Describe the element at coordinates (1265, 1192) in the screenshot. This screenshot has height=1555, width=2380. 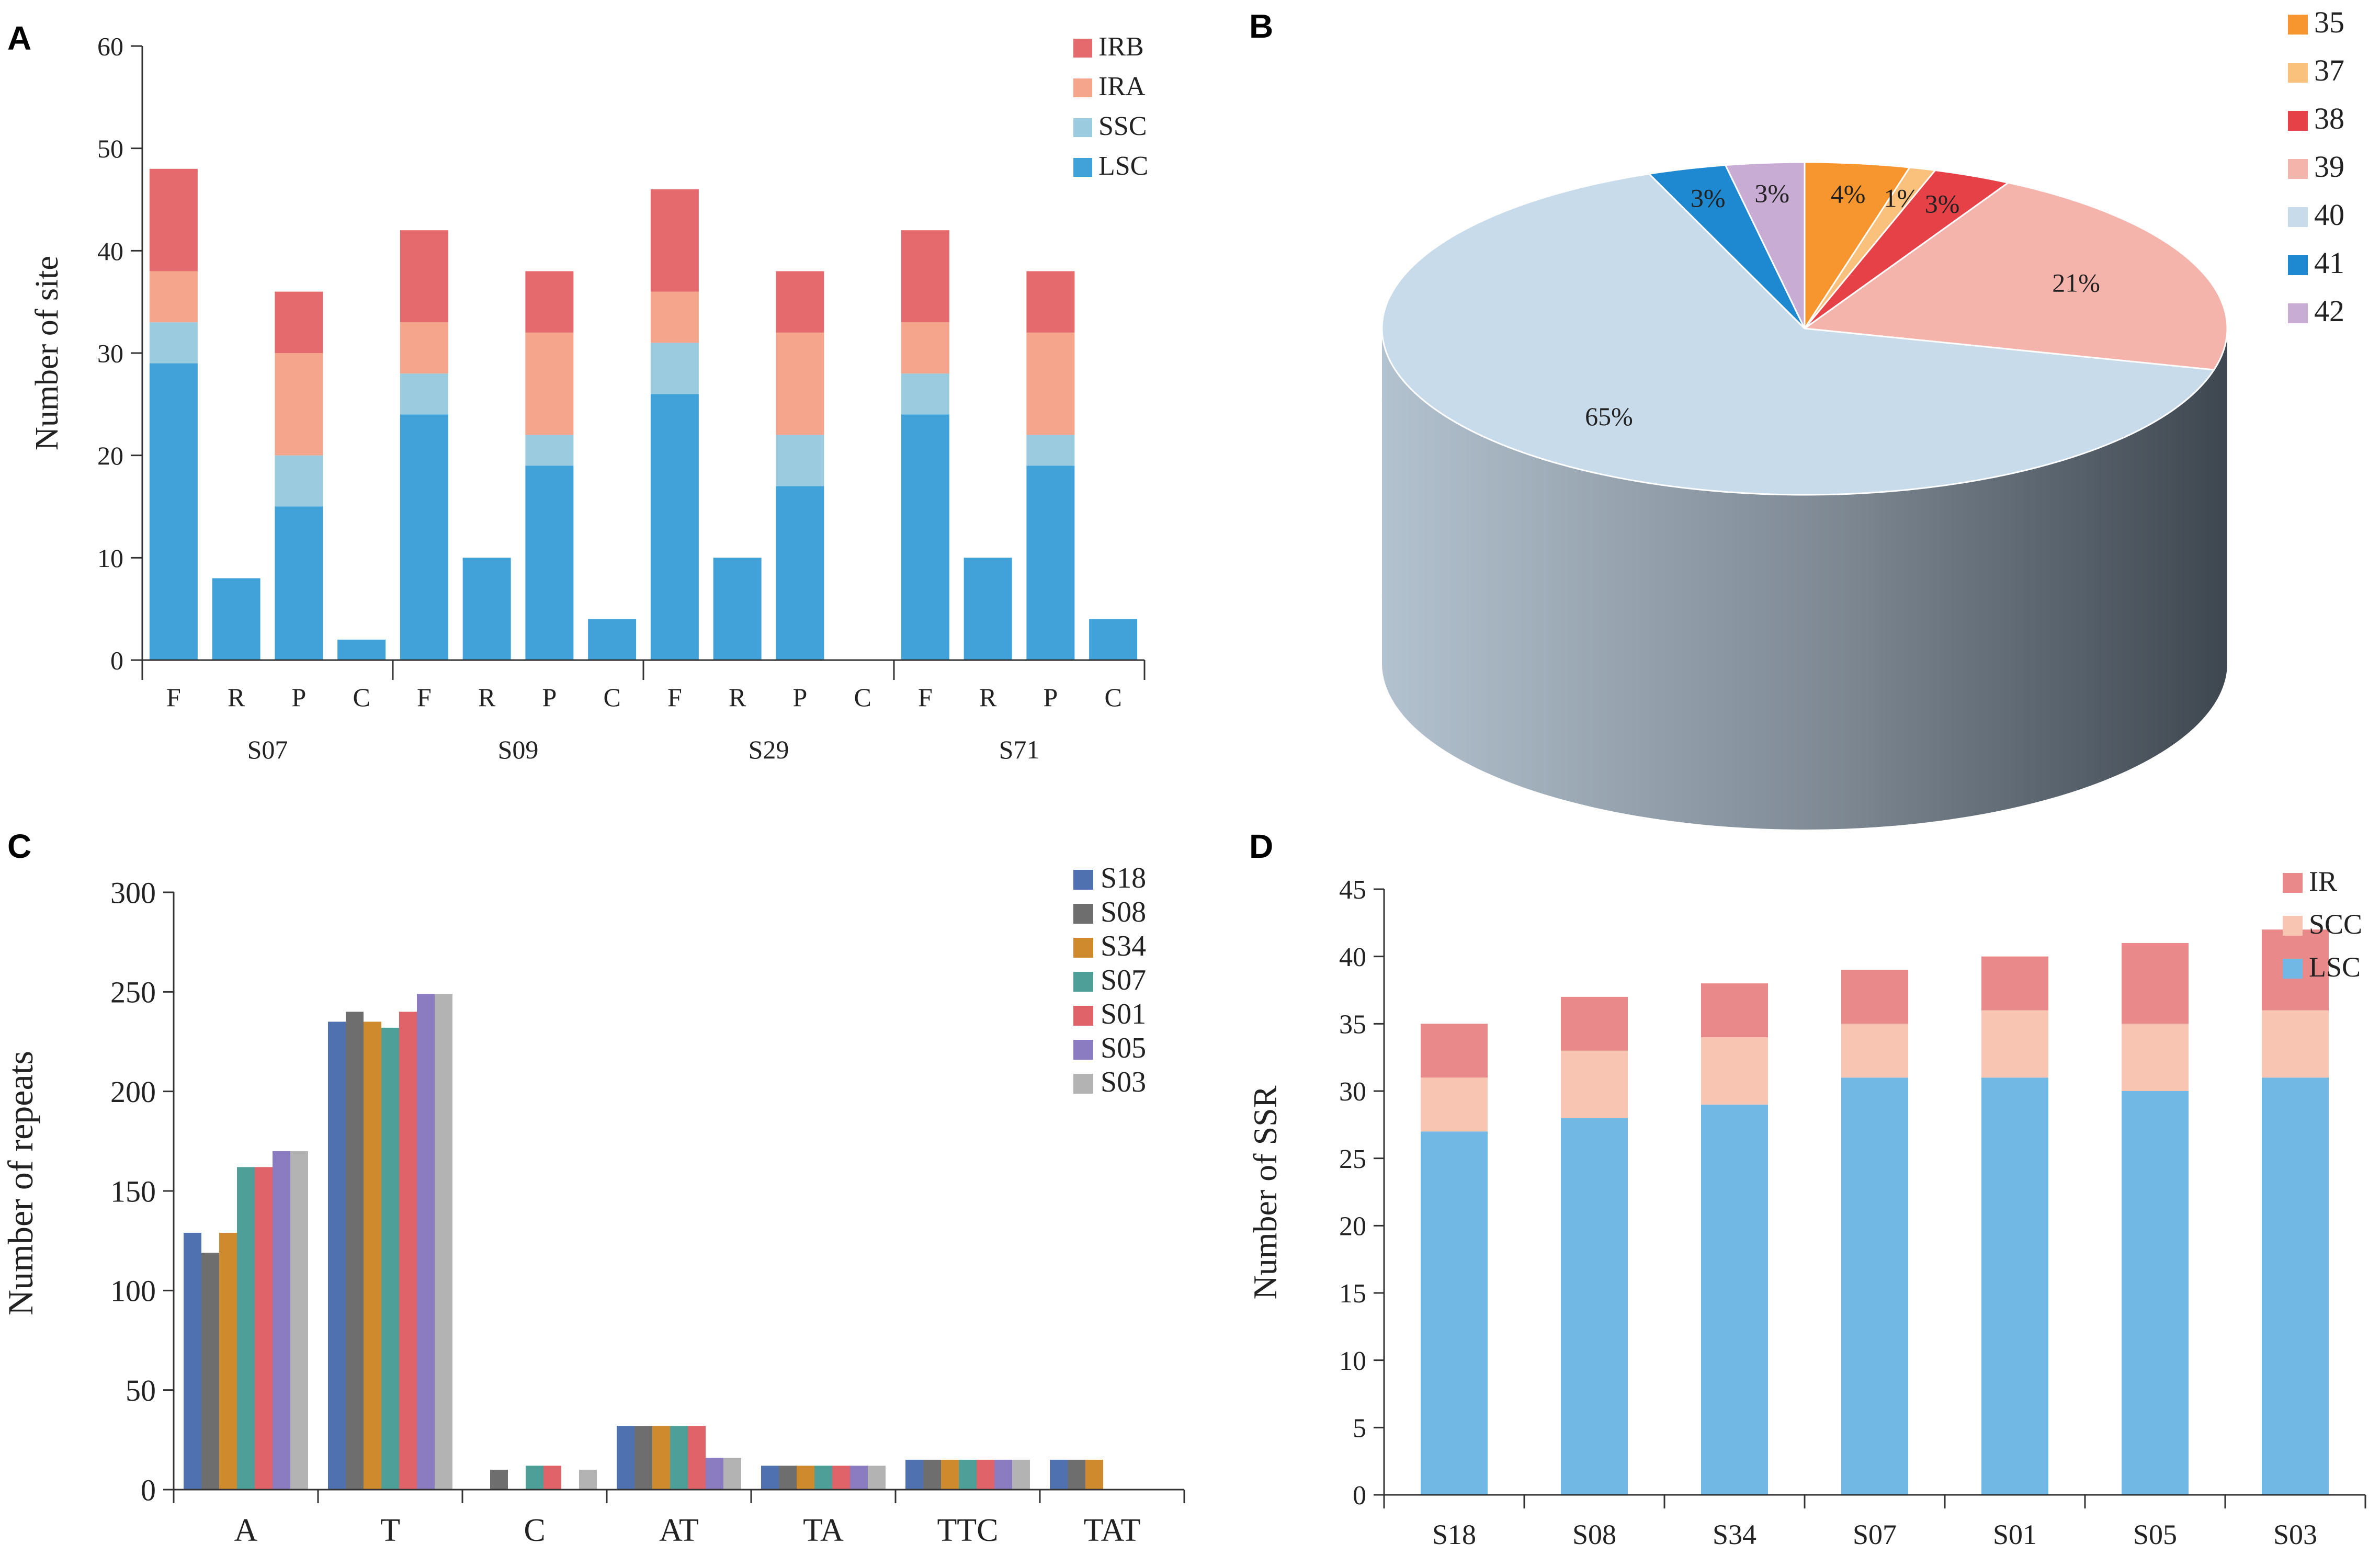
I see `y-axis-title: Number of SSR` at that location.